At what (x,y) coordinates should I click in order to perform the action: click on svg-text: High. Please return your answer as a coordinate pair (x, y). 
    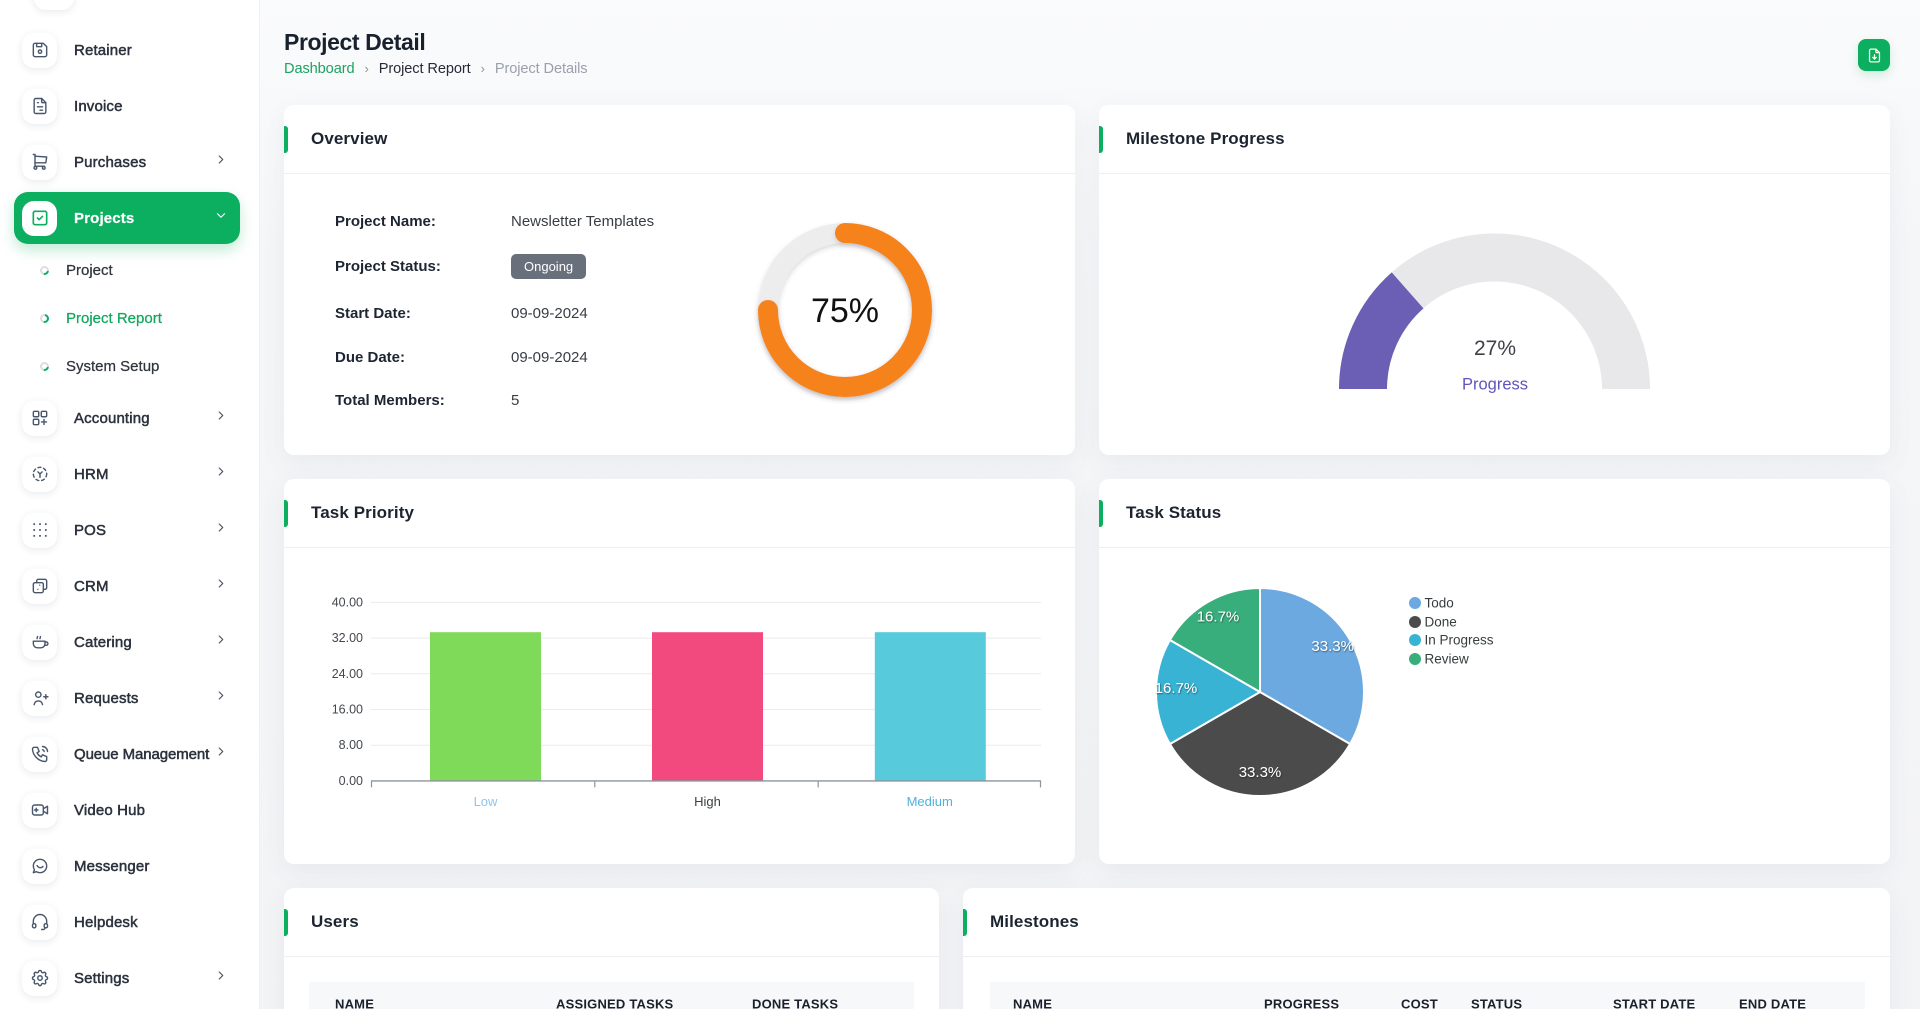
    Looking at the image, I should click on (707, 801).